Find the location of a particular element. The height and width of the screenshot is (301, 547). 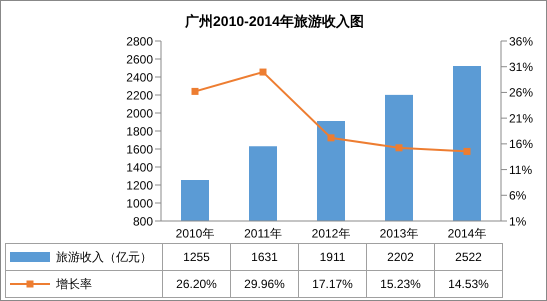

y2-tick-label: 31% is located at coordinates (521, 67).